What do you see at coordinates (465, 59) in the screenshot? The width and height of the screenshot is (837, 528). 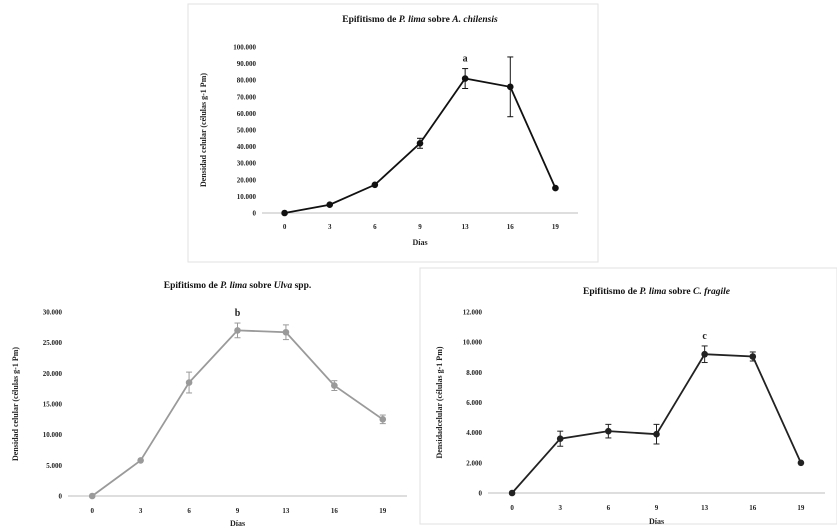 I see `significance-label: a` at bounding box center [465, 59].